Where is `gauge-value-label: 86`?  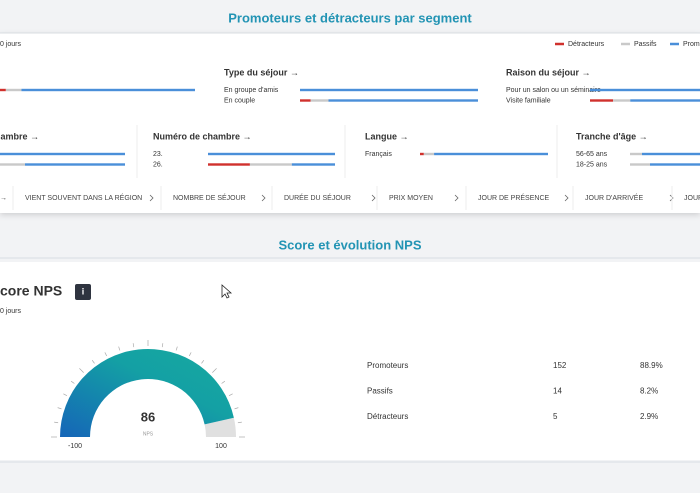 gauge-value-label: 86 is located at coordinates (148, 416).